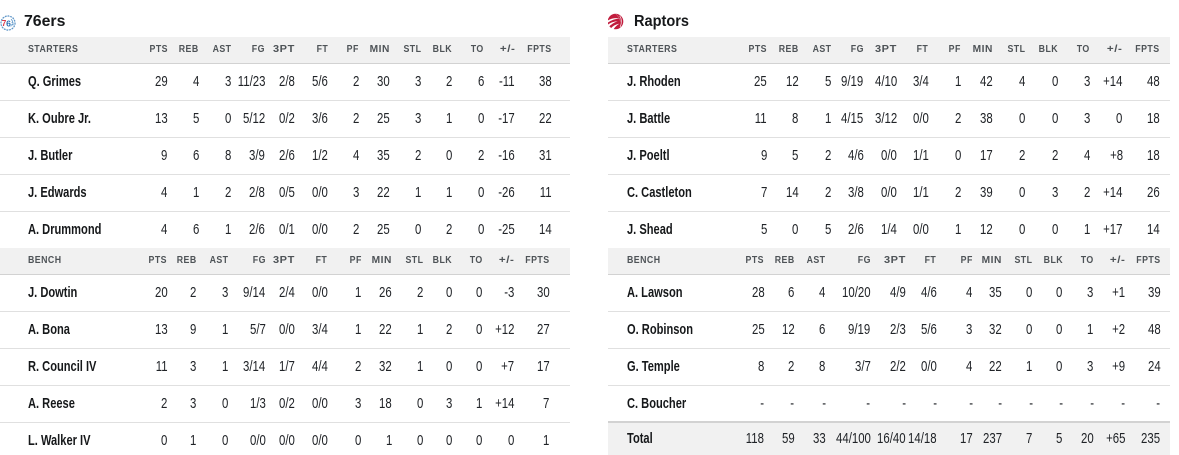  Describe the element at coordinates (8, 23) in the screenshot. I see `svg-text: 6` at that location.